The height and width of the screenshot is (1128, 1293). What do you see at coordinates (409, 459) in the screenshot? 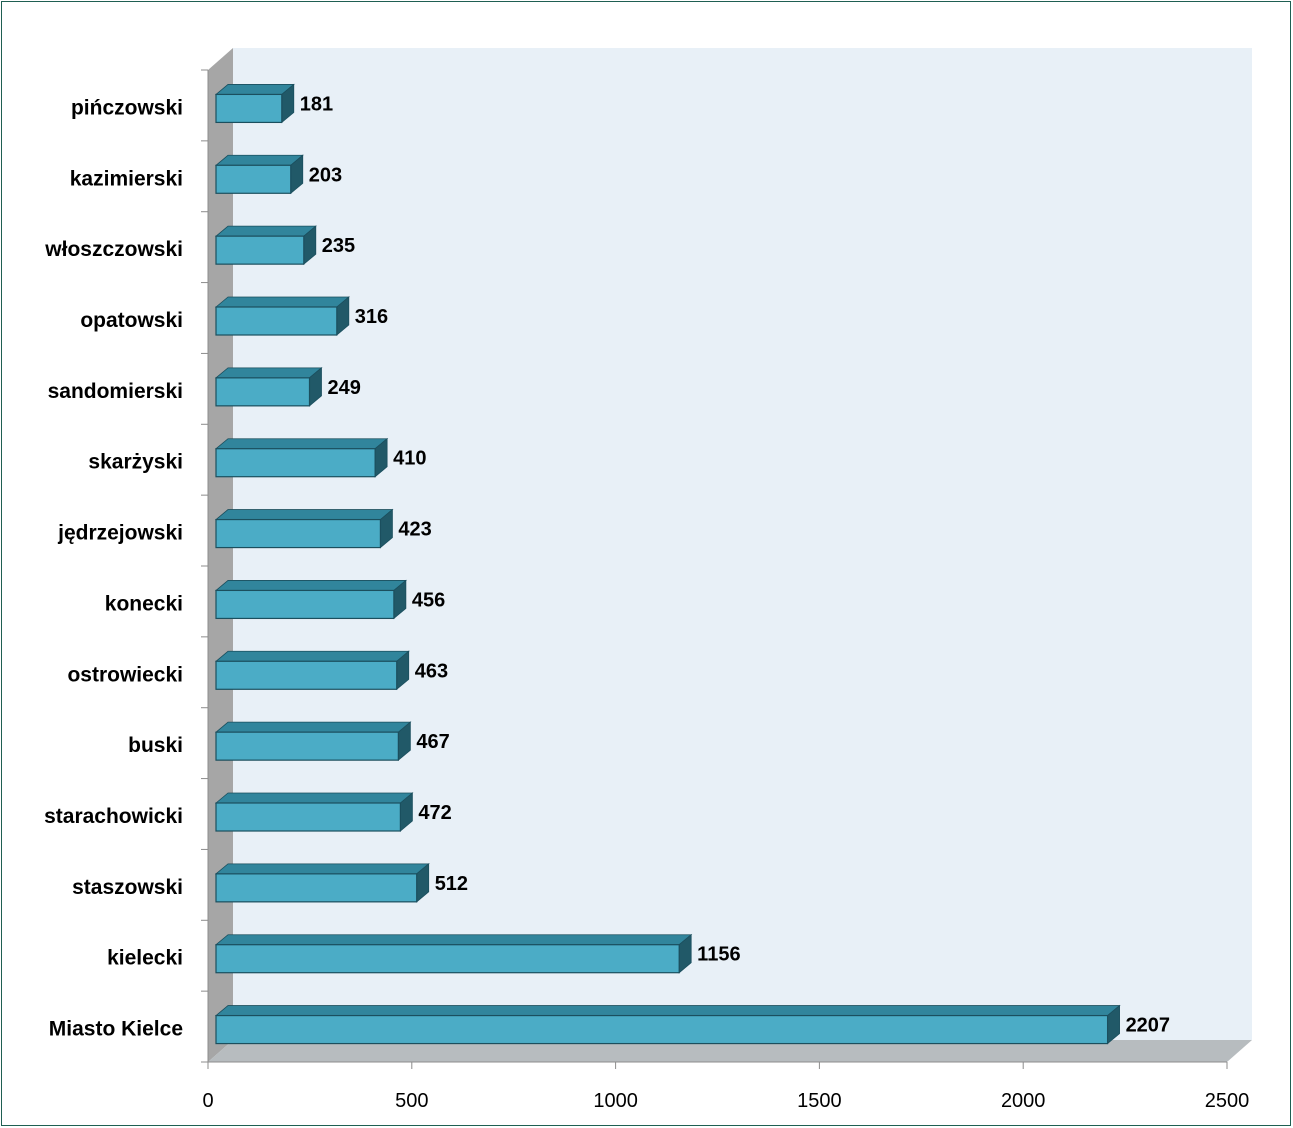
I see `data-label: 410` at bounding box center [409, 459].